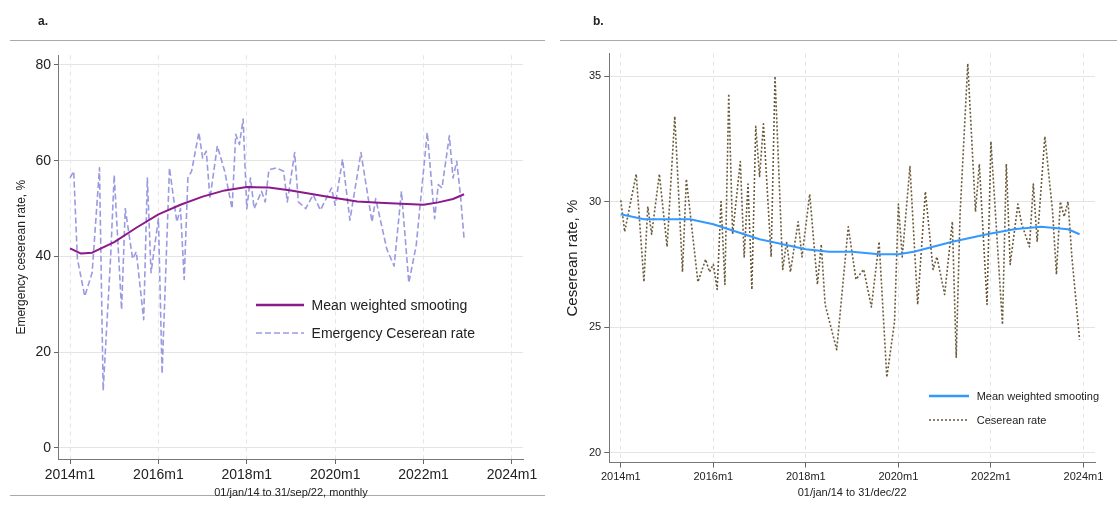 This screenshot has width=1117, height=506. Describe the element at coordinates (598, 21) in the screenshot. I see `chart-title: b.` at that location.